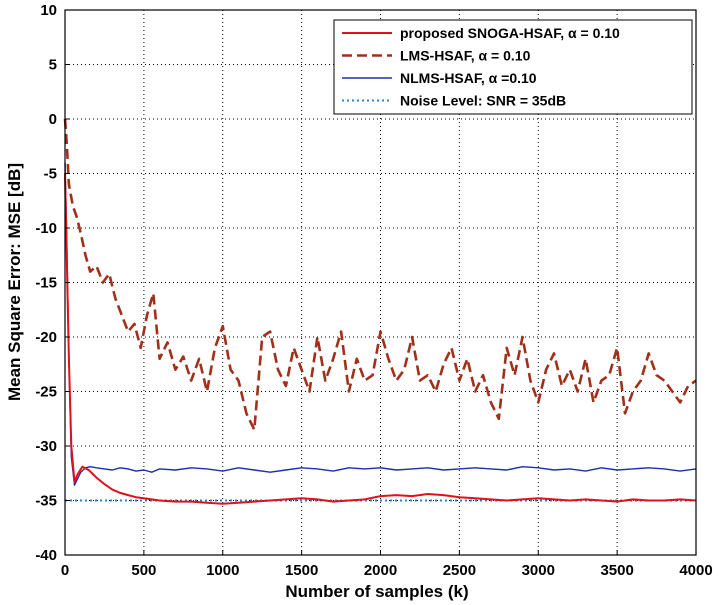 The height and width of the screenshot is (605, 719). What do you see at coordinates (53, 119) in the screenshot?
I see `y-tick-label: 0` at bounding box center [53, 119].